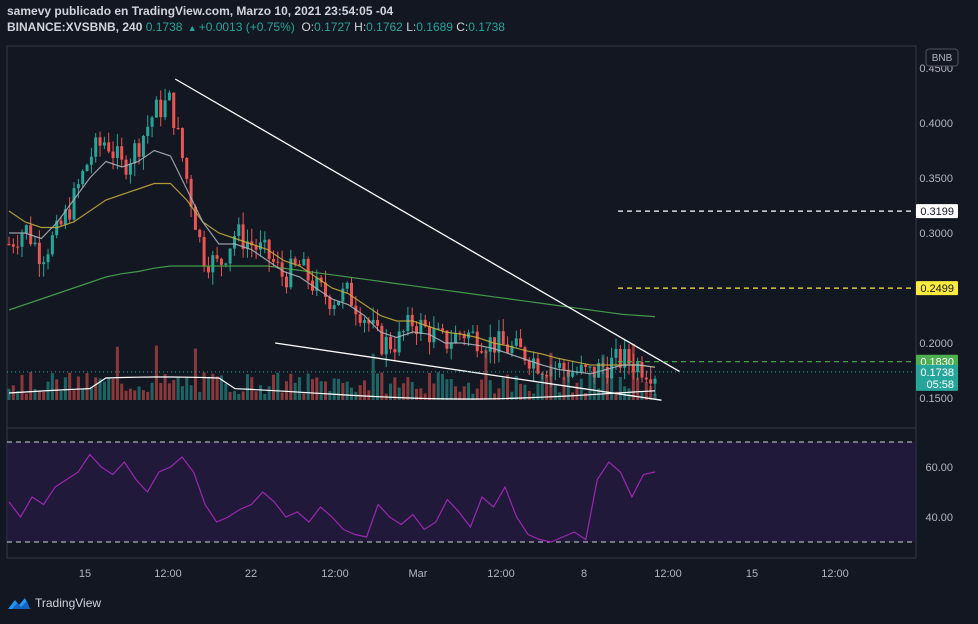 The width and height of the screenshot is (978, 624). I want to click on time-tick-label: 15, so click(752, 574).